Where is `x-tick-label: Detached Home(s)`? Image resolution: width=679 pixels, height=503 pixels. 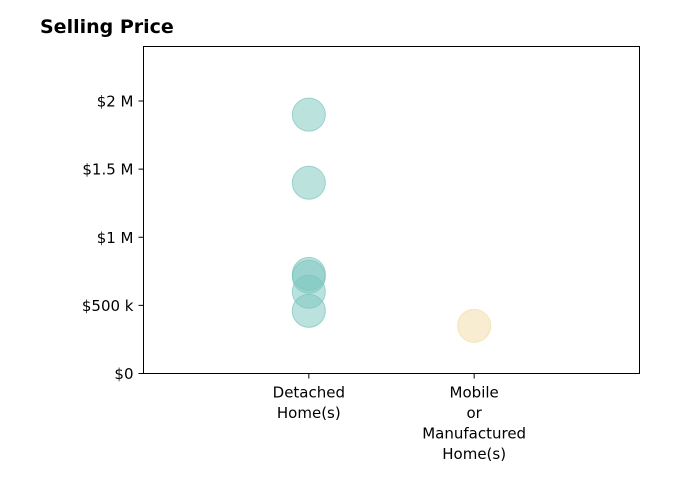 x-tick-label: Detached Home(s) is located at coordinates (309, 403).